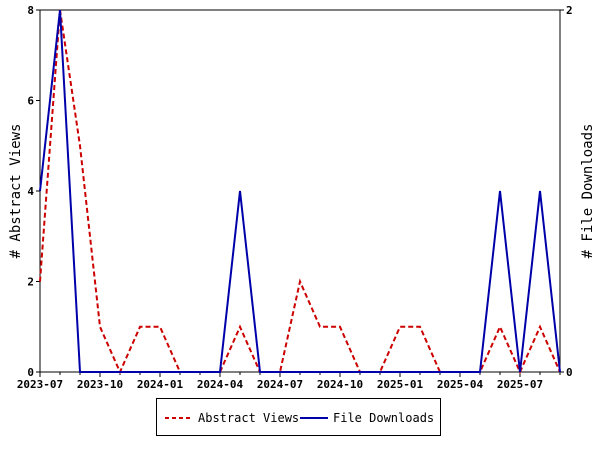 Image resolution: width=600 pixels, height=450 pixels. What do you see at coordinates (384, 418) in the screenshot?
I see `legend-label-file-downloads: File Downloads` at bounding box center [384, 418].